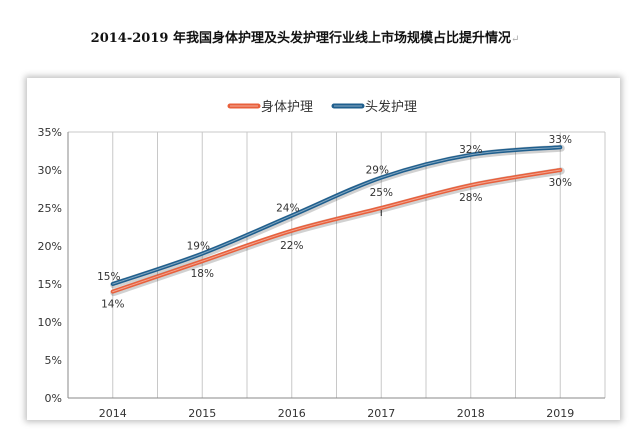  I want to click on x-tick-label: 2014, so click(113, 413).